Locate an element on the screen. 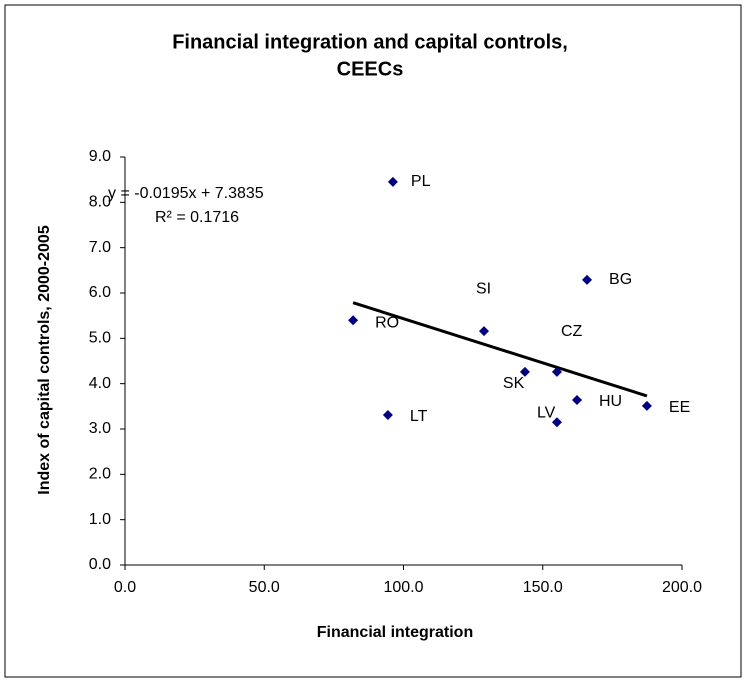  data-label: PL is located at coordinates (421, 181).